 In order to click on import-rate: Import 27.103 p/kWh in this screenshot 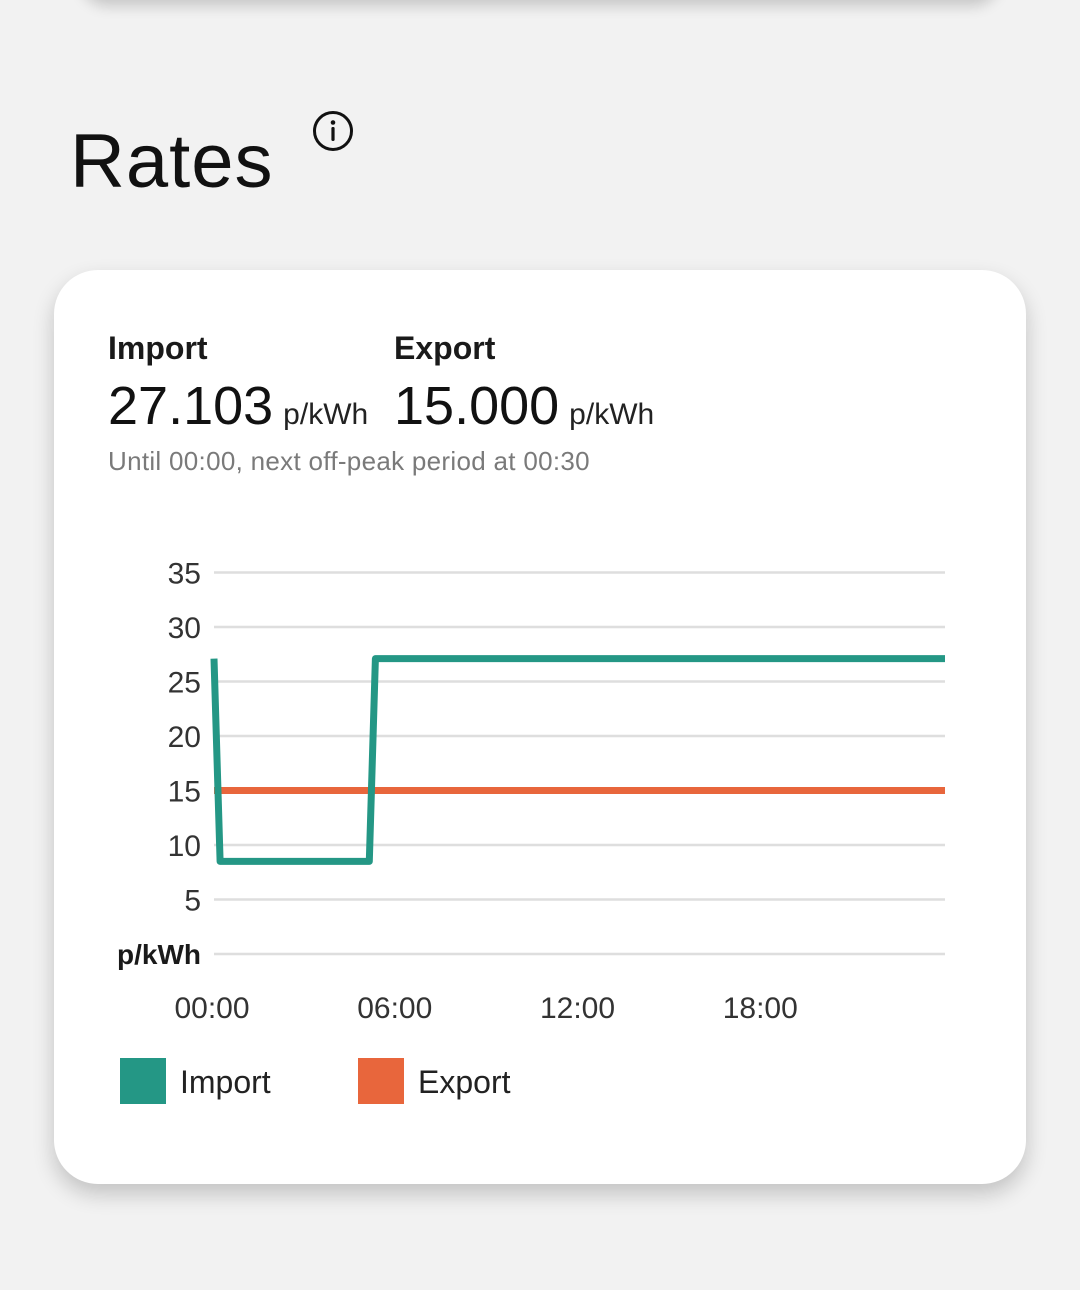, I will do `click(238, 383)`.